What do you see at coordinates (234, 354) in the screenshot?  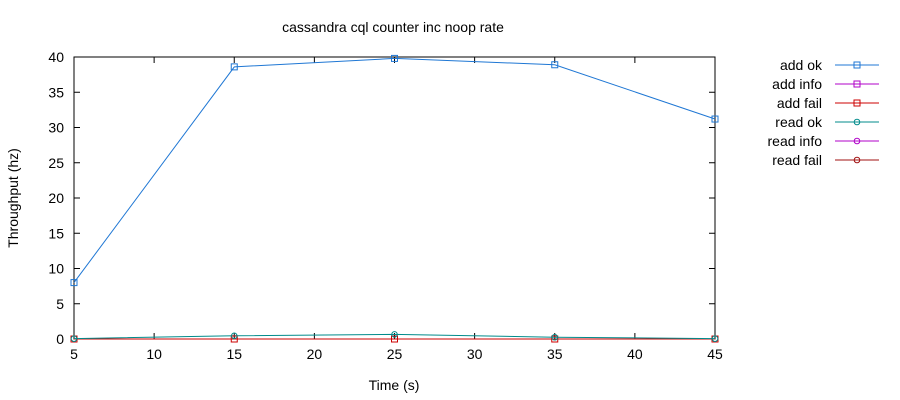 I see `x-tick-label: 15` at bounding box center [234, 354].